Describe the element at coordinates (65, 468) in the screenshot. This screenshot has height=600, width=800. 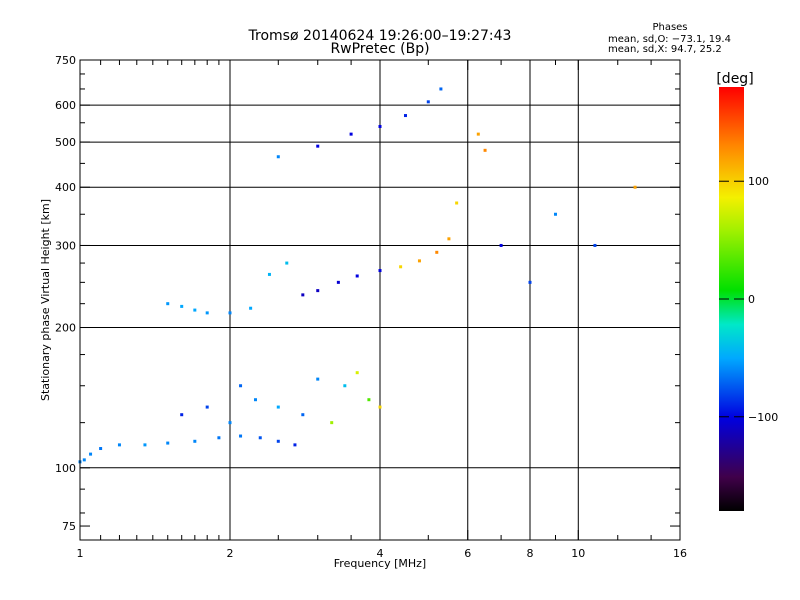
I see `y-tick-label: 100` at that location.